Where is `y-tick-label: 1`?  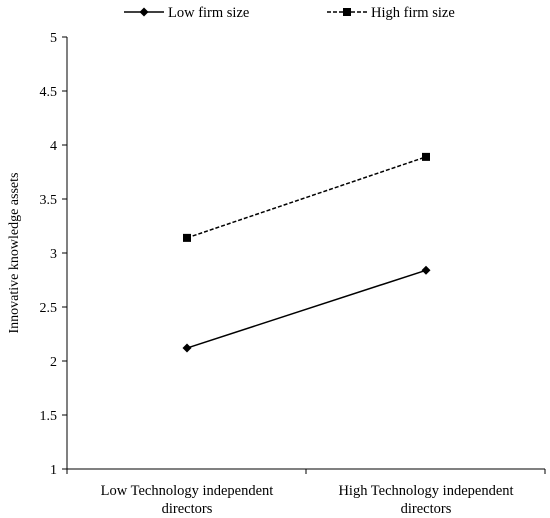 y-tick-label: 1 is located at coordinates (53, 470).